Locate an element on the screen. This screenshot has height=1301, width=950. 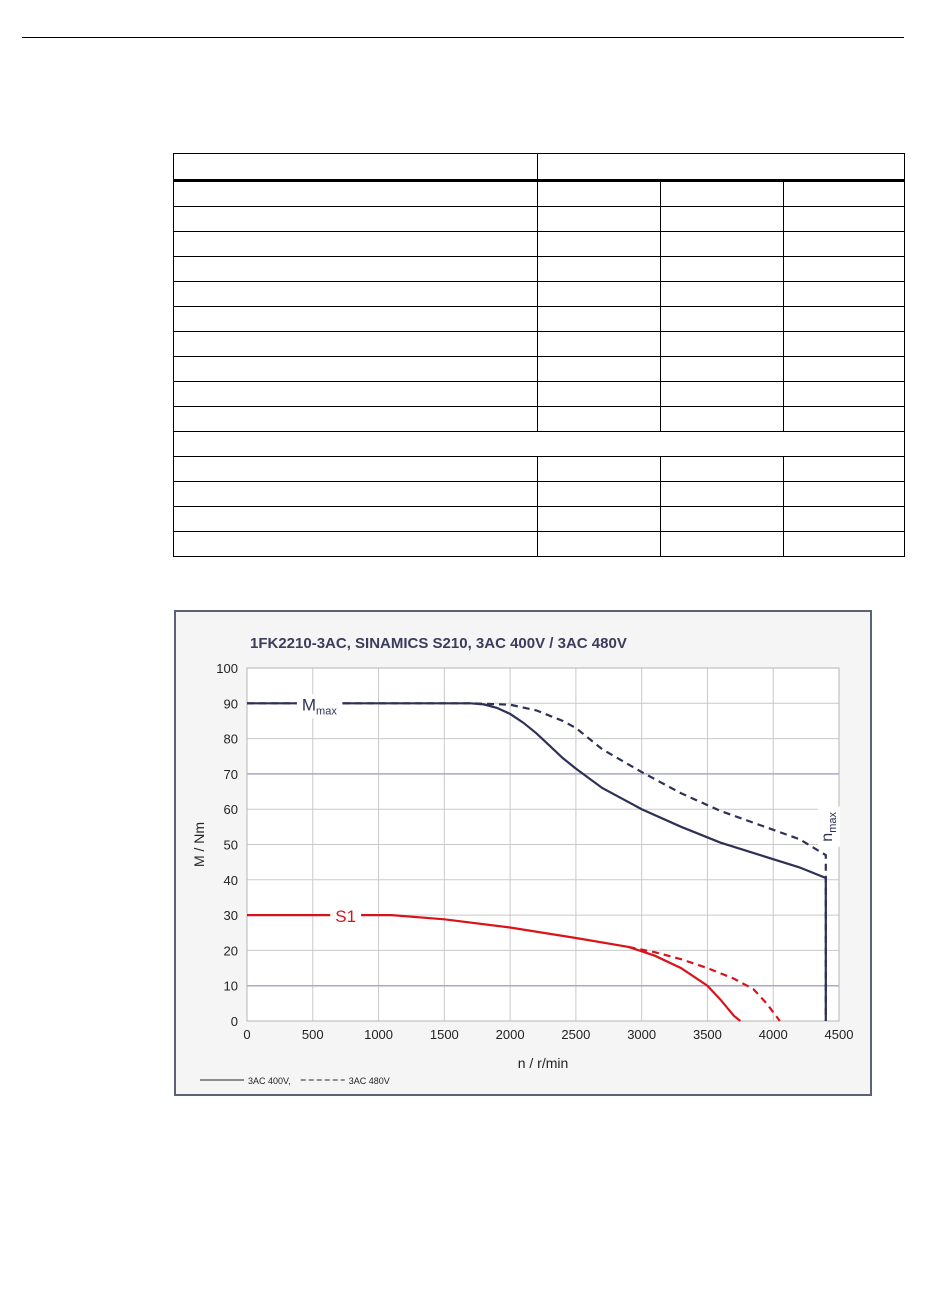
y-axis-label: M / Nm is located at coordinates (199, 844).